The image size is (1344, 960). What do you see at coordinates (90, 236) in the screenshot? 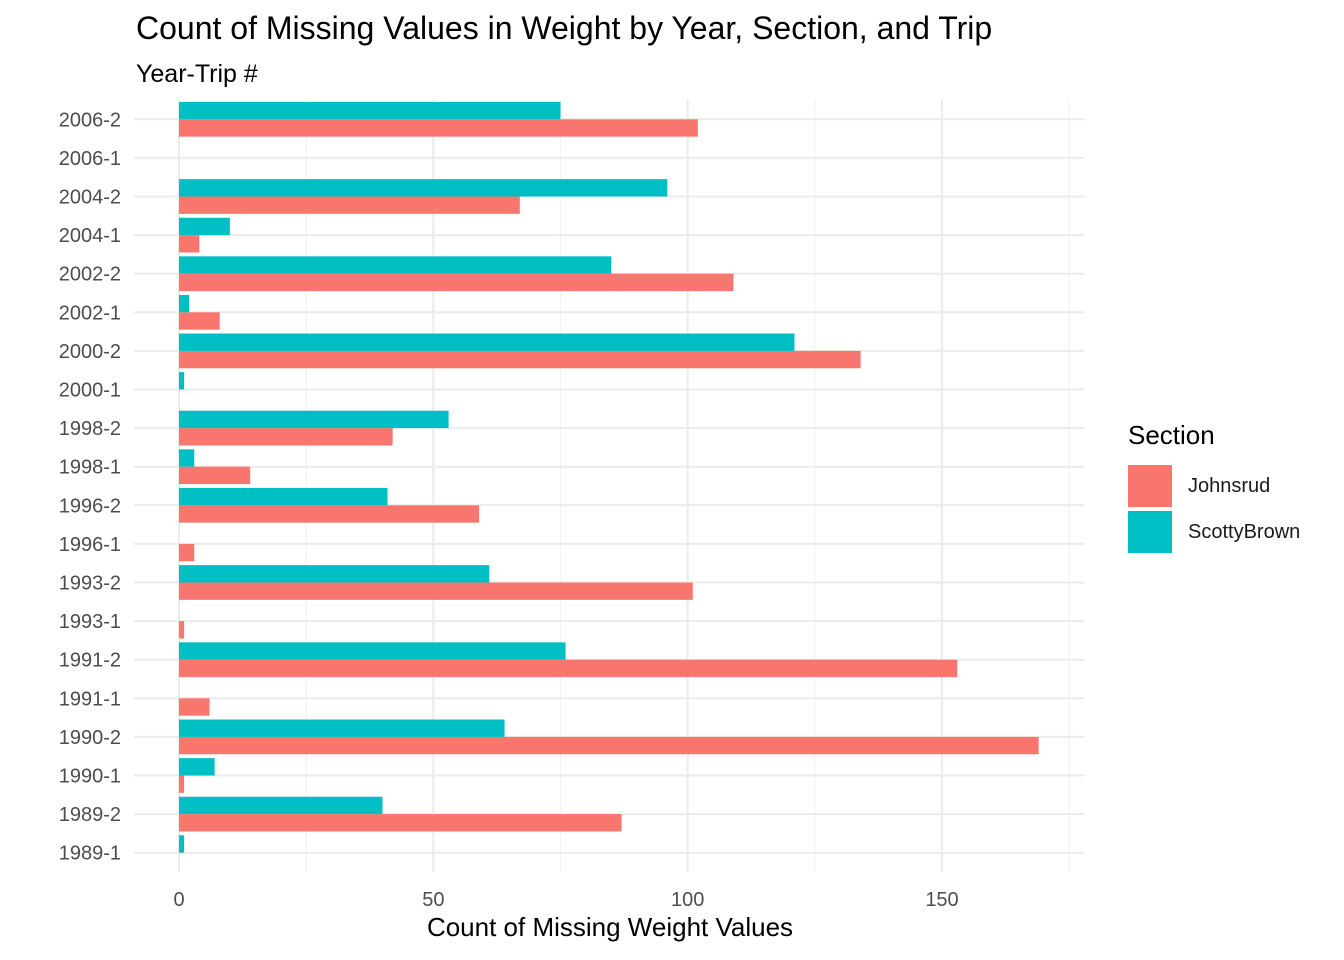
I see `y-tick-label: 2004-1` at bounding box center [90, 236].